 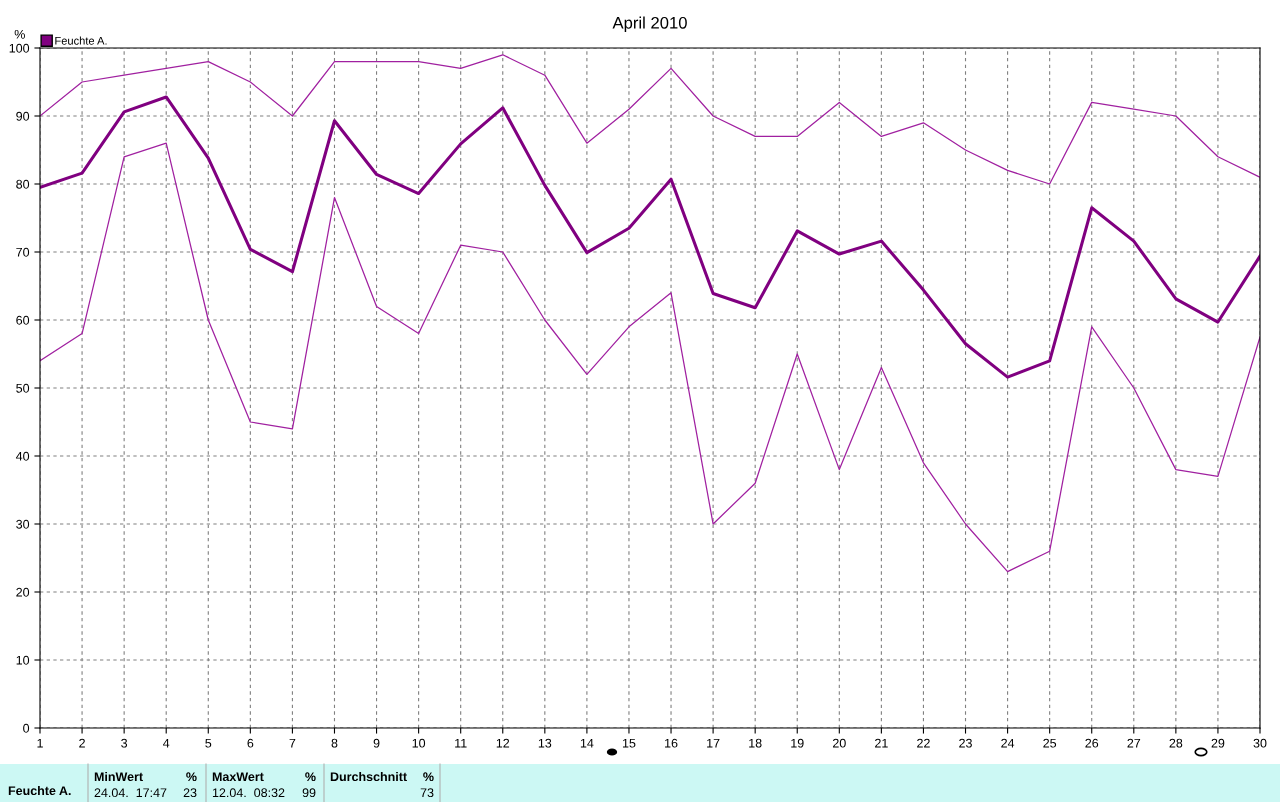 What do you see at coordinates (23, 320) in the screenshot?
I see `y-tick-label: 60` at bounding box center [23, 320].